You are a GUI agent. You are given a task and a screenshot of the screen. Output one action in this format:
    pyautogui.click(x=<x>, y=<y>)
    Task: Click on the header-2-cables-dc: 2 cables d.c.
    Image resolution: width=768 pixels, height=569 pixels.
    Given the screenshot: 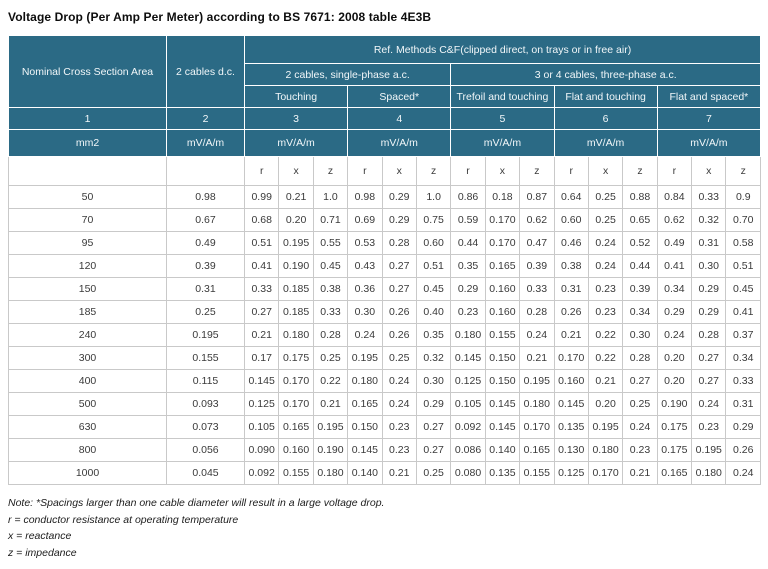 What is the action you would take?
    pyautogui.click(x=205, y=71)
    